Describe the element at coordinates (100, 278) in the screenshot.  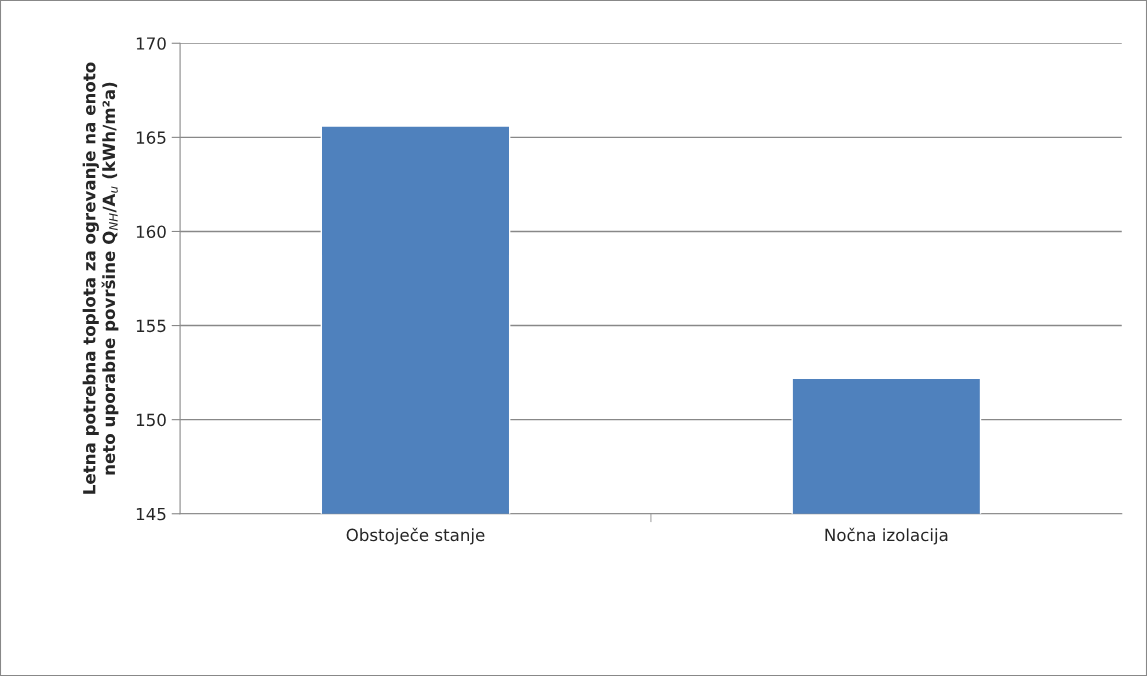
I see `y-axis-title: Letna potrebna toplota za ogrevanje na enoto neto uporabne površine Q$_{NH}$/A$_{u}$ (kWh/m²a)` at that location.